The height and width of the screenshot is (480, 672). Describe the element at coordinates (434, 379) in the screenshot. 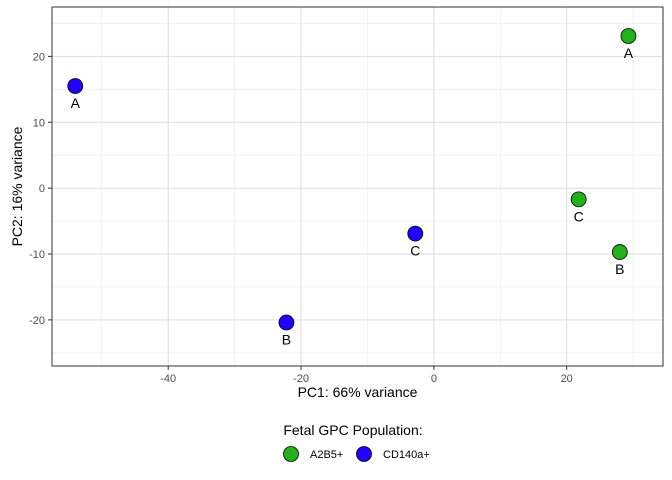

I see `x-tick-label: 0` at that location.